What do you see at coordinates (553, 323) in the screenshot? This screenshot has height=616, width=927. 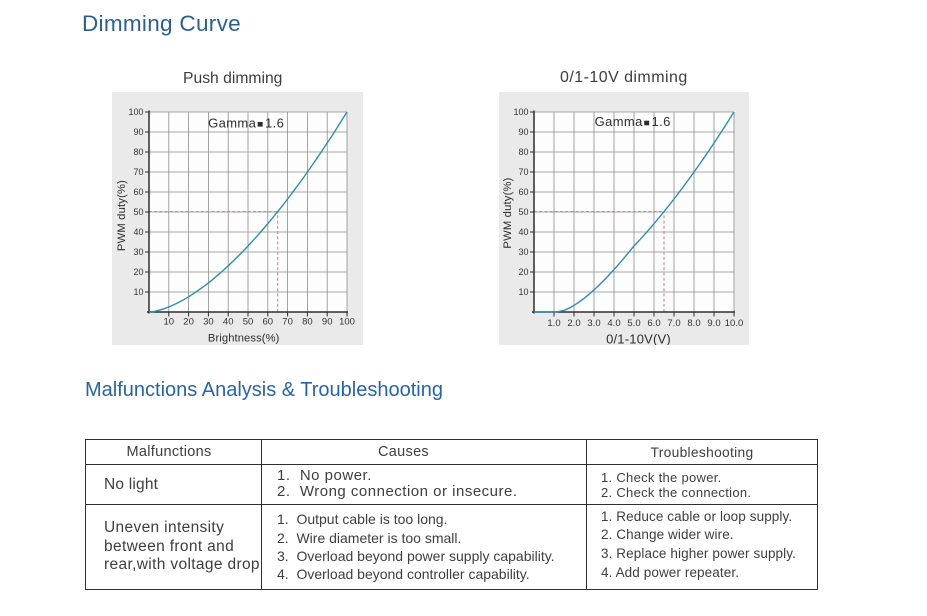 I see `svg-text: 1.0` at bounding box center [553, 323].